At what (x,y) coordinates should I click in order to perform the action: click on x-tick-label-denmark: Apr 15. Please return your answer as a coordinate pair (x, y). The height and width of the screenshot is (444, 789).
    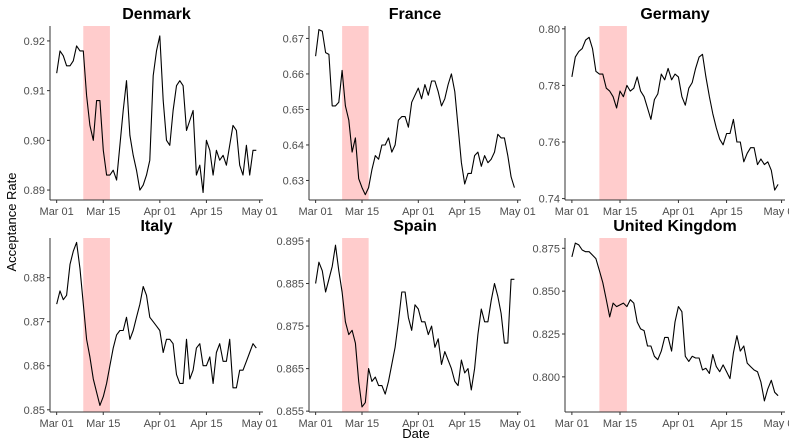
    Looking at the image, I should click on (206, 212).